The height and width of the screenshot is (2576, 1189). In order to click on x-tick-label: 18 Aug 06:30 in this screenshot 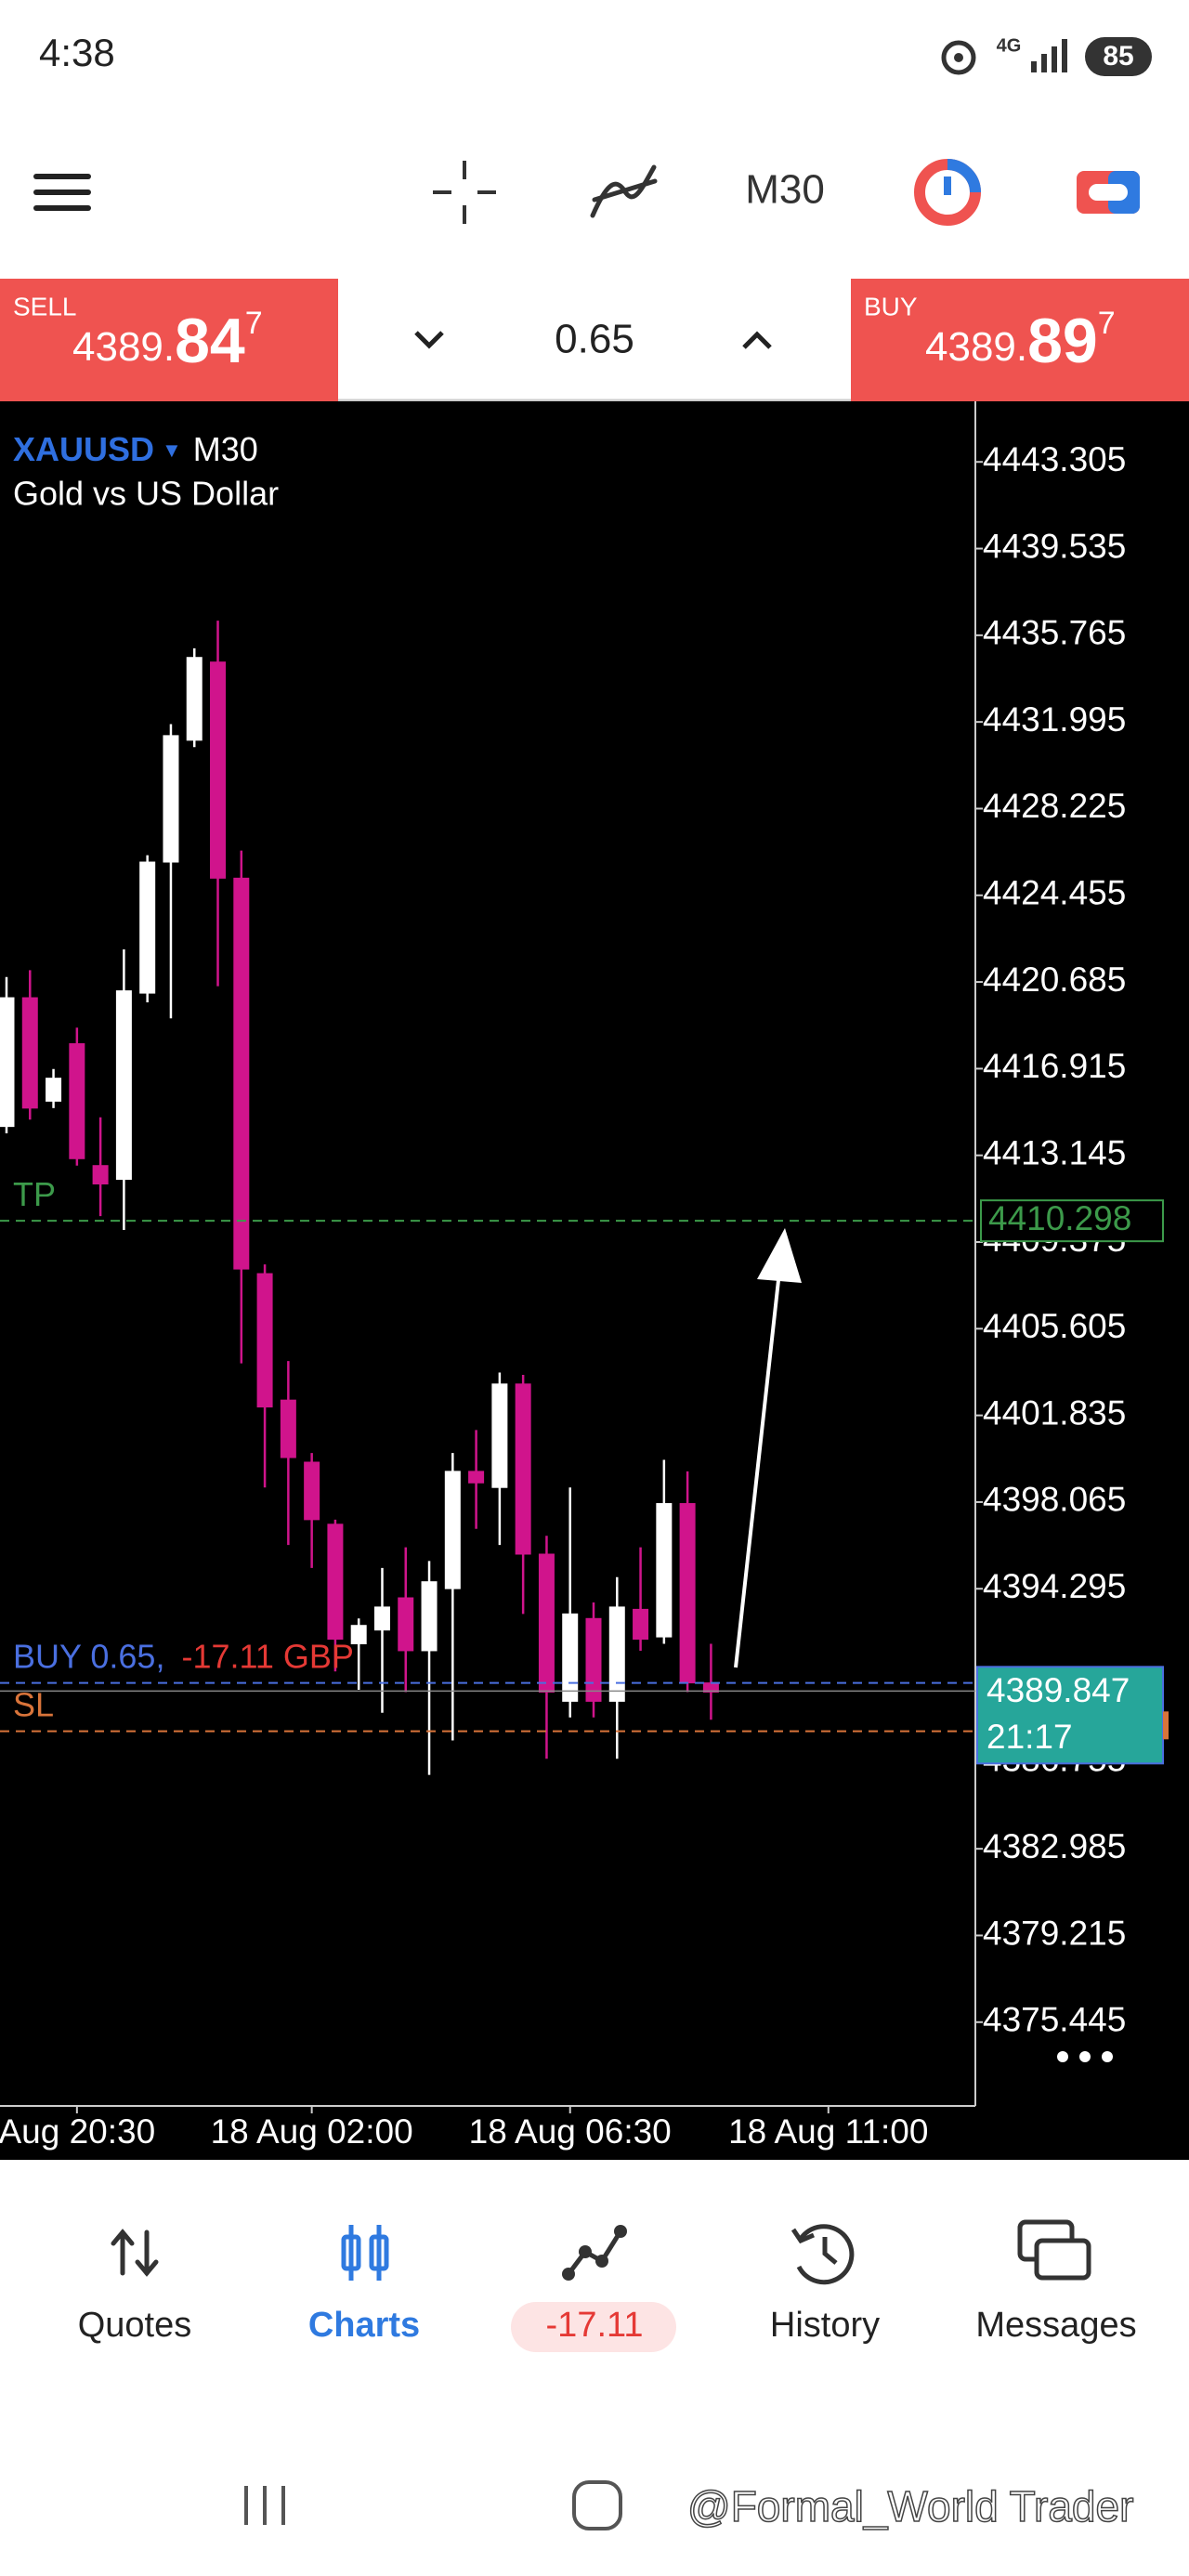, I will do `click(570, 2131)`.